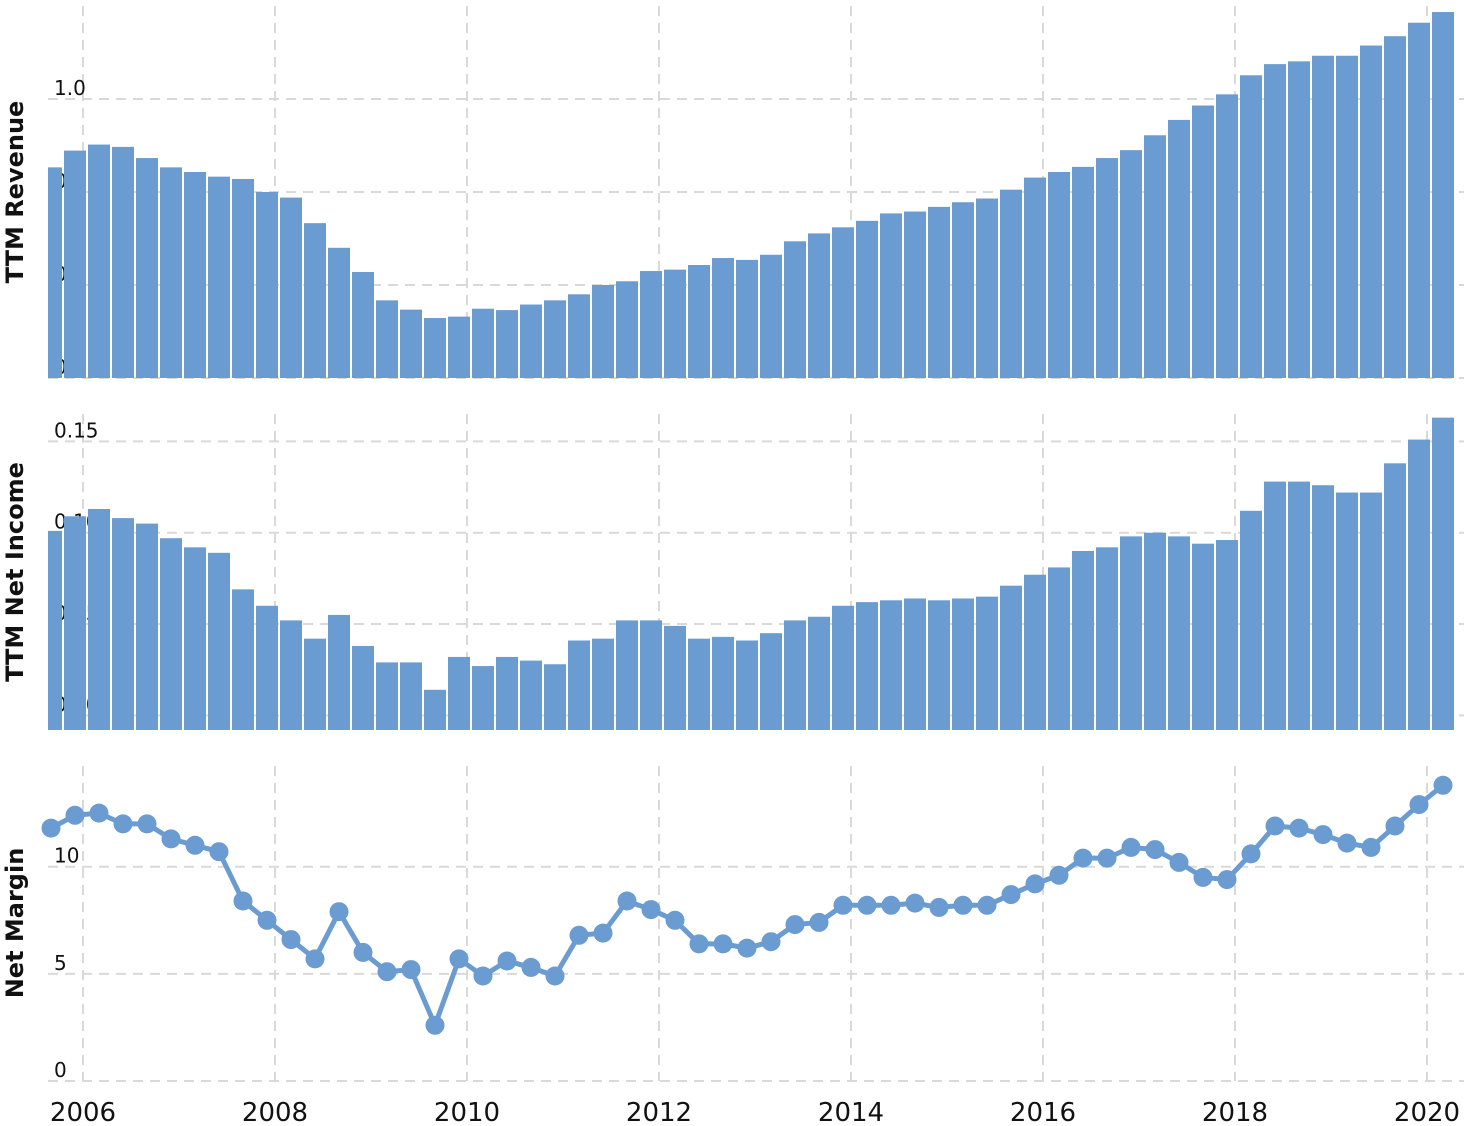  What do you see at coordinates (15, 923) in the screenshot?
I see `y-axis-label: Net Margin` at bounding box center [15, 923].